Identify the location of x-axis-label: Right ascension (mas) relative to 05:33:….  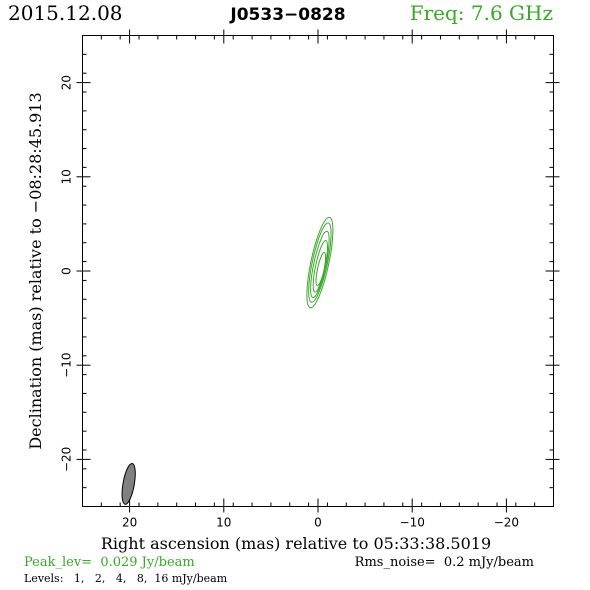
(296, 543).